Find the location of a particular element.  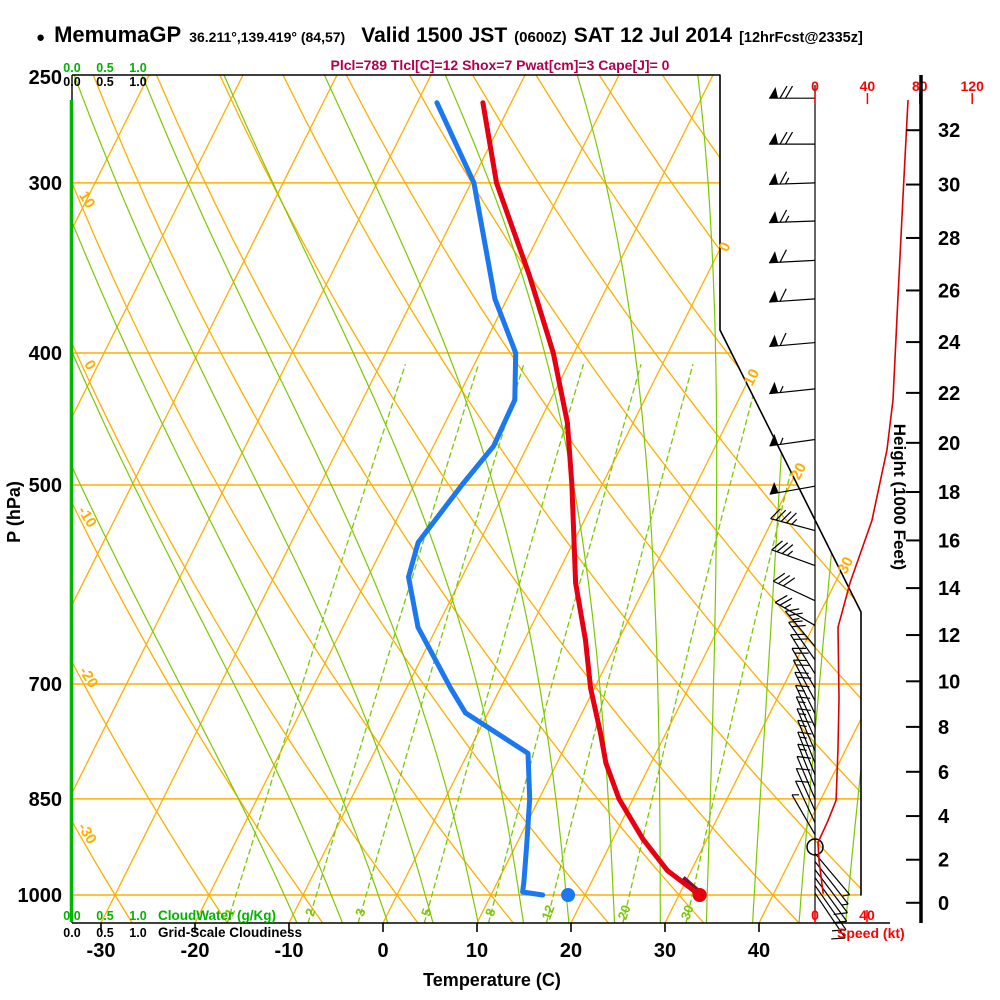

gridscale-scale-tick: 0.5 is located at coordinates (104, 933).